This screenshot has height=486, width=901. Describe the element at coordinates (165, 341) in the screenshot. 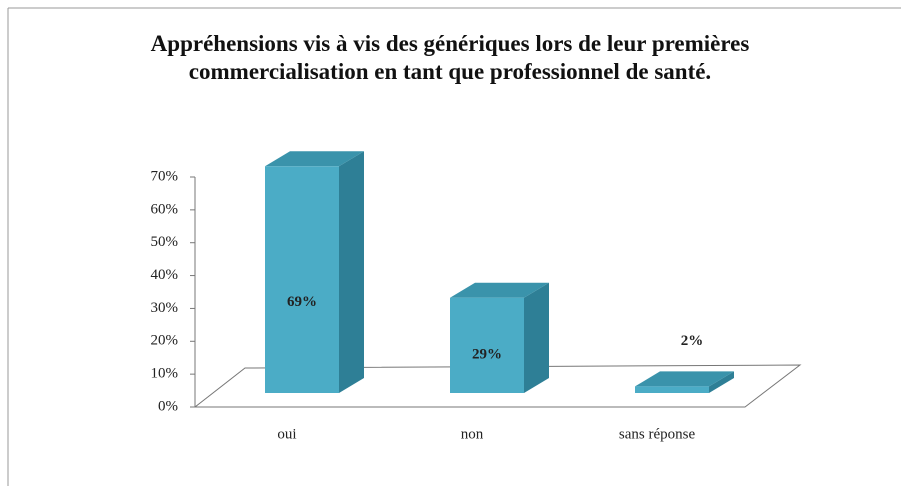

I see `y-tick-label: 20%` at that location.